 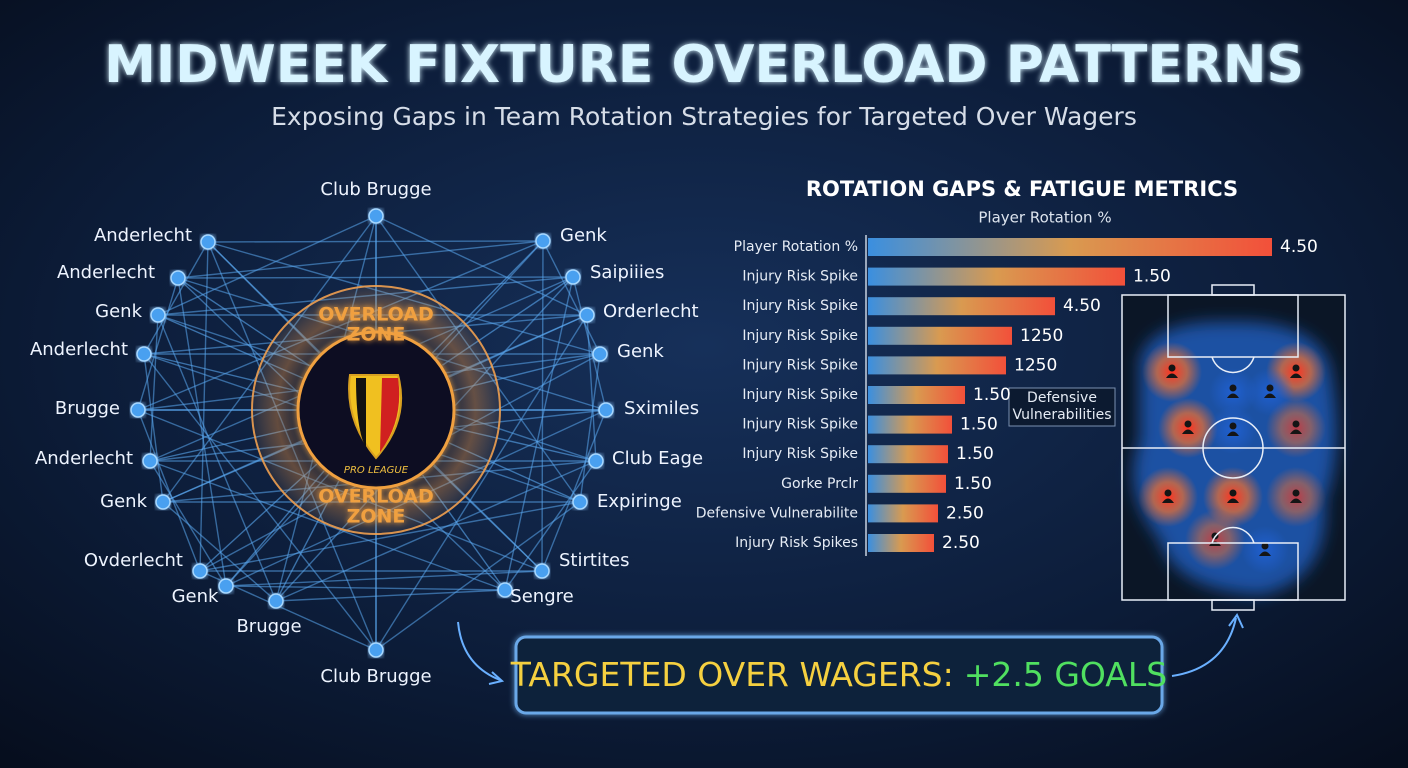 I want to click on node-label: Expiringe, so click(x=639, y=501).